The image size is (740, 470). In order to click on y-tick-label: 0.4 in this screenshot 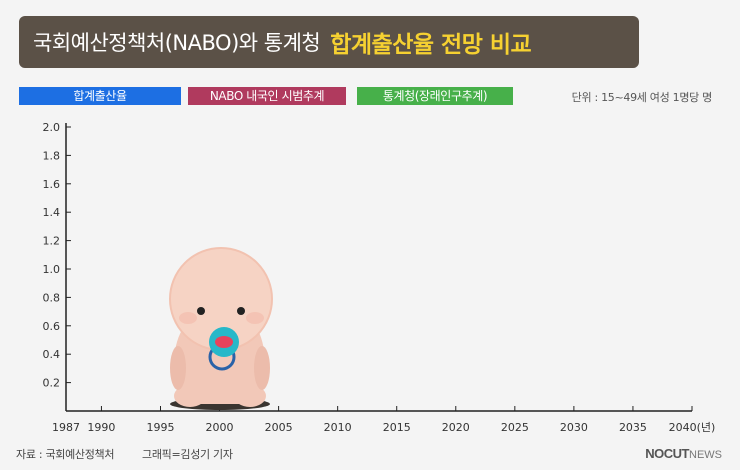, I will do `click(52, 354)`.